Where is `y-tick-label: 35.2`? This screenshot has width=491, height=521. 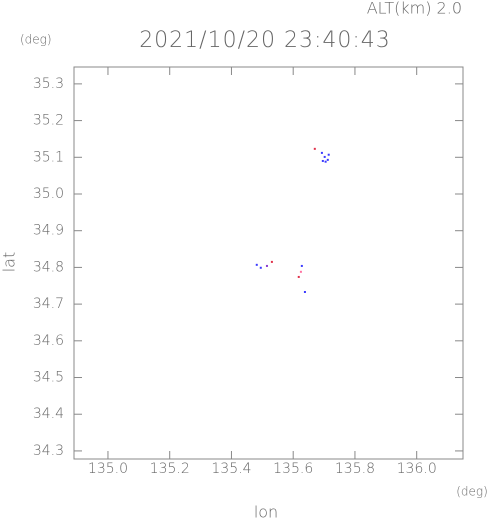
y-tick-label: 35.2 is located at coordinates (48, 121).